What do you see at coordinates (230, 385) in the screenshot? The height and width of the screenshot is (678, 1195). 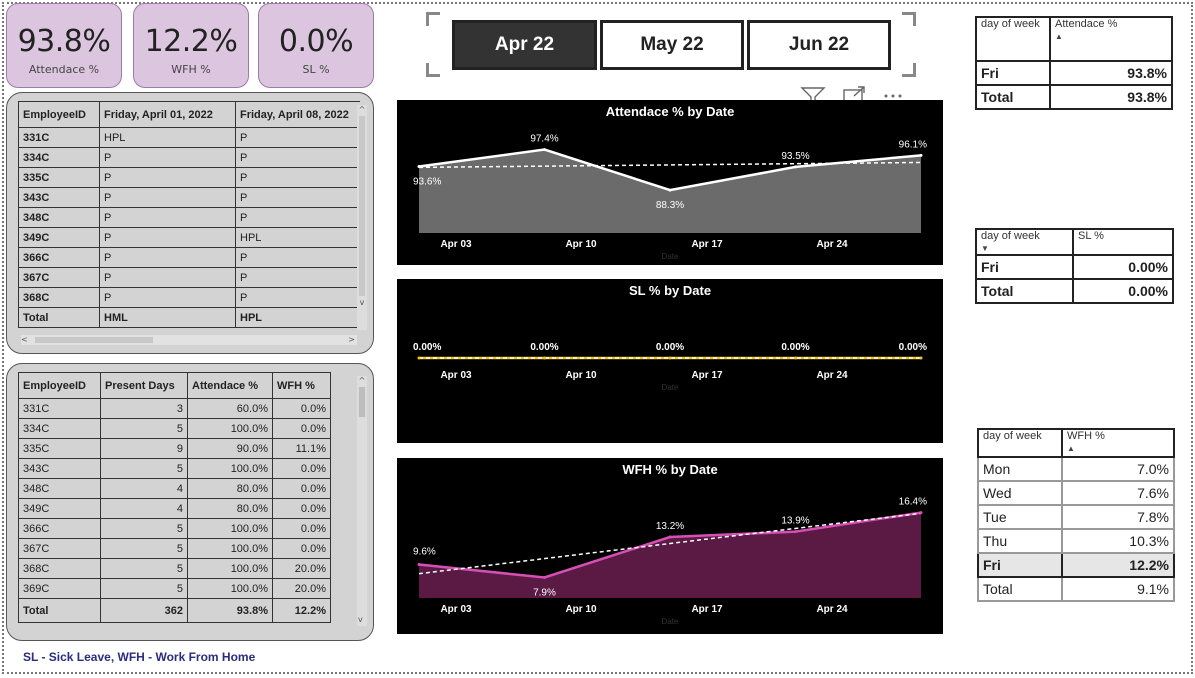 I see `column-header: Attendace %` at bounding box center [230, 385].